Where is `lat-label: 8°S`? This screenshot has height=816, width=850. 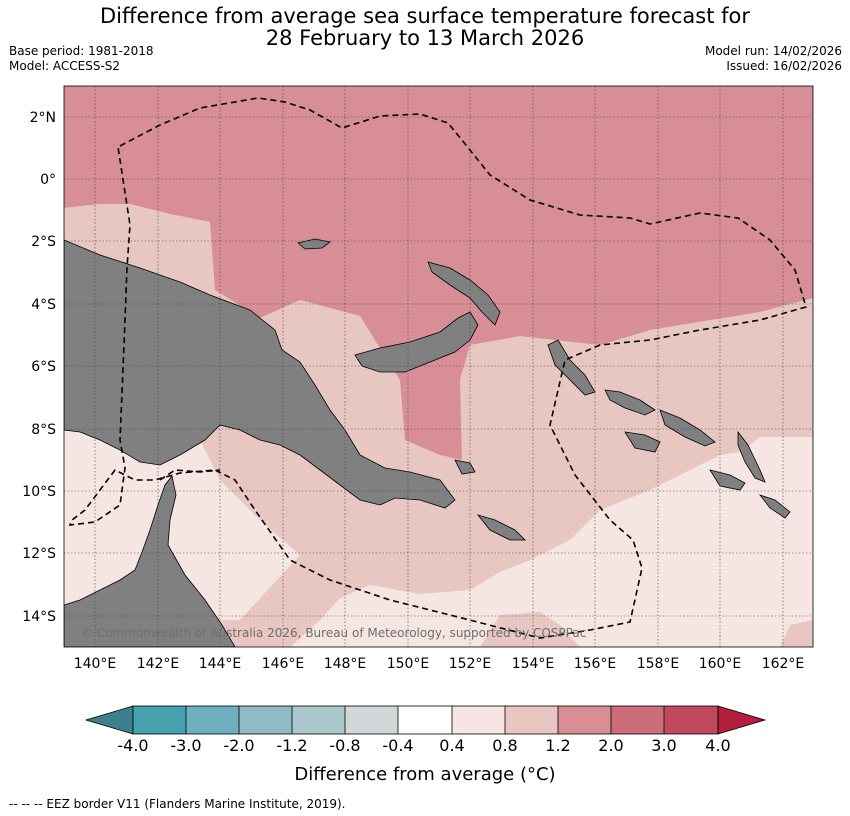
lat-label: 8°S is located at coordinates (43, 430).